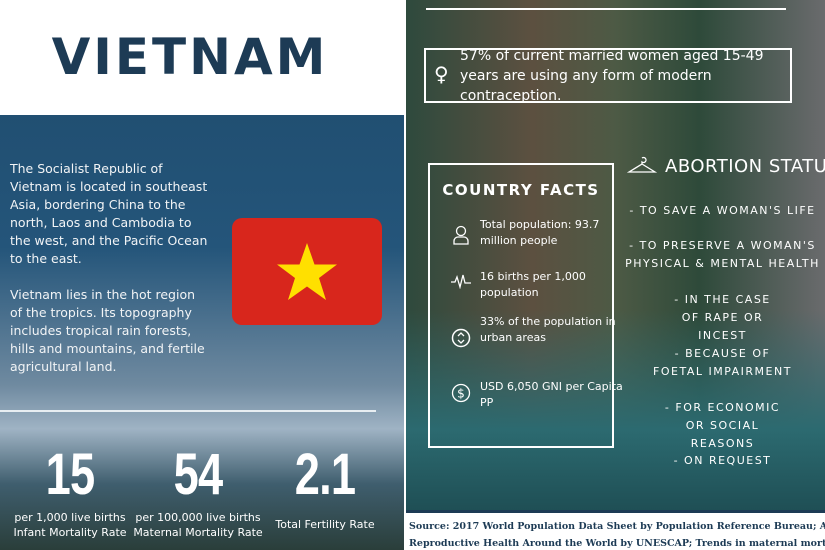 The width and height of the screenshot is (825, 550). I want to click on page-title: VIETNAM, so click(190, 57).